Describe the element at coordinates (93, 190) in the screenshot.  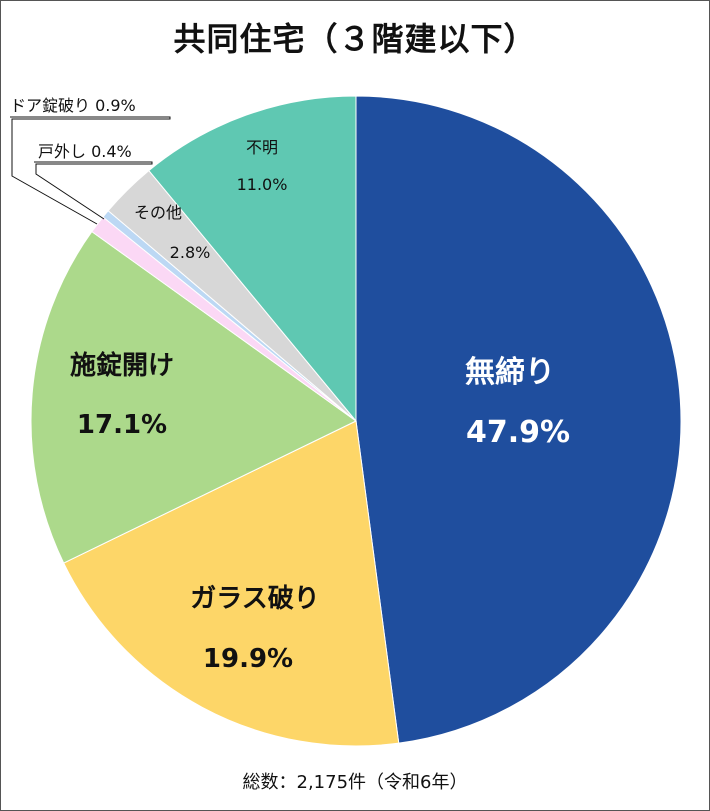
I see `leader-toso` at that location.